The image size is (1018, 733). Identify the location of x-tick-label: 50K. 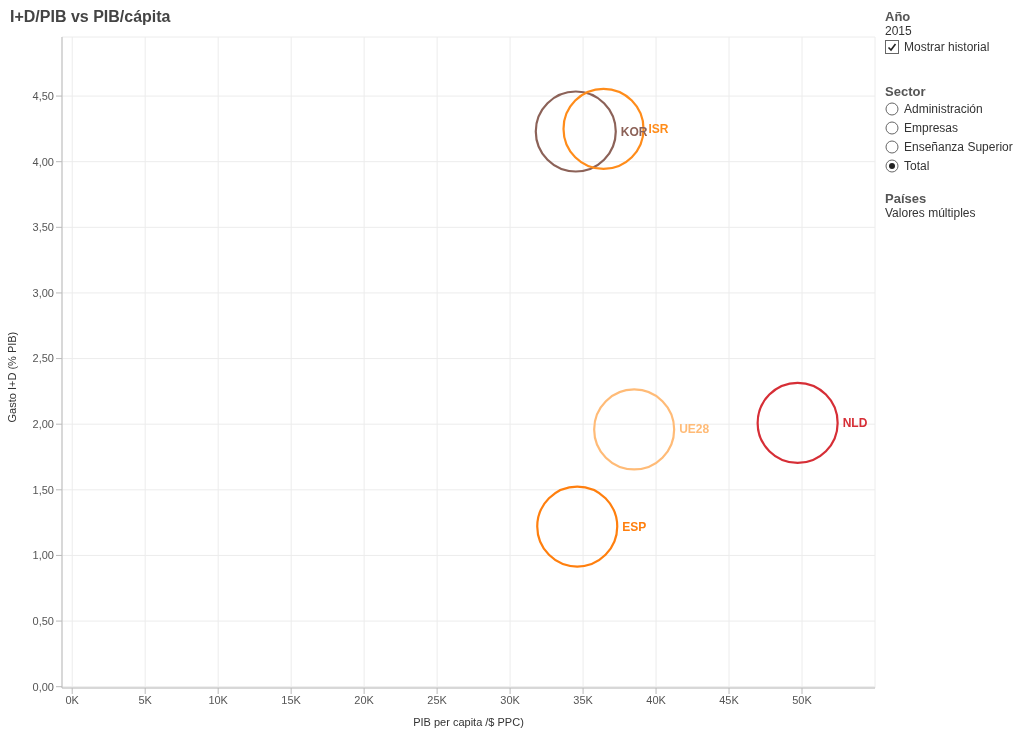
(802, 699).